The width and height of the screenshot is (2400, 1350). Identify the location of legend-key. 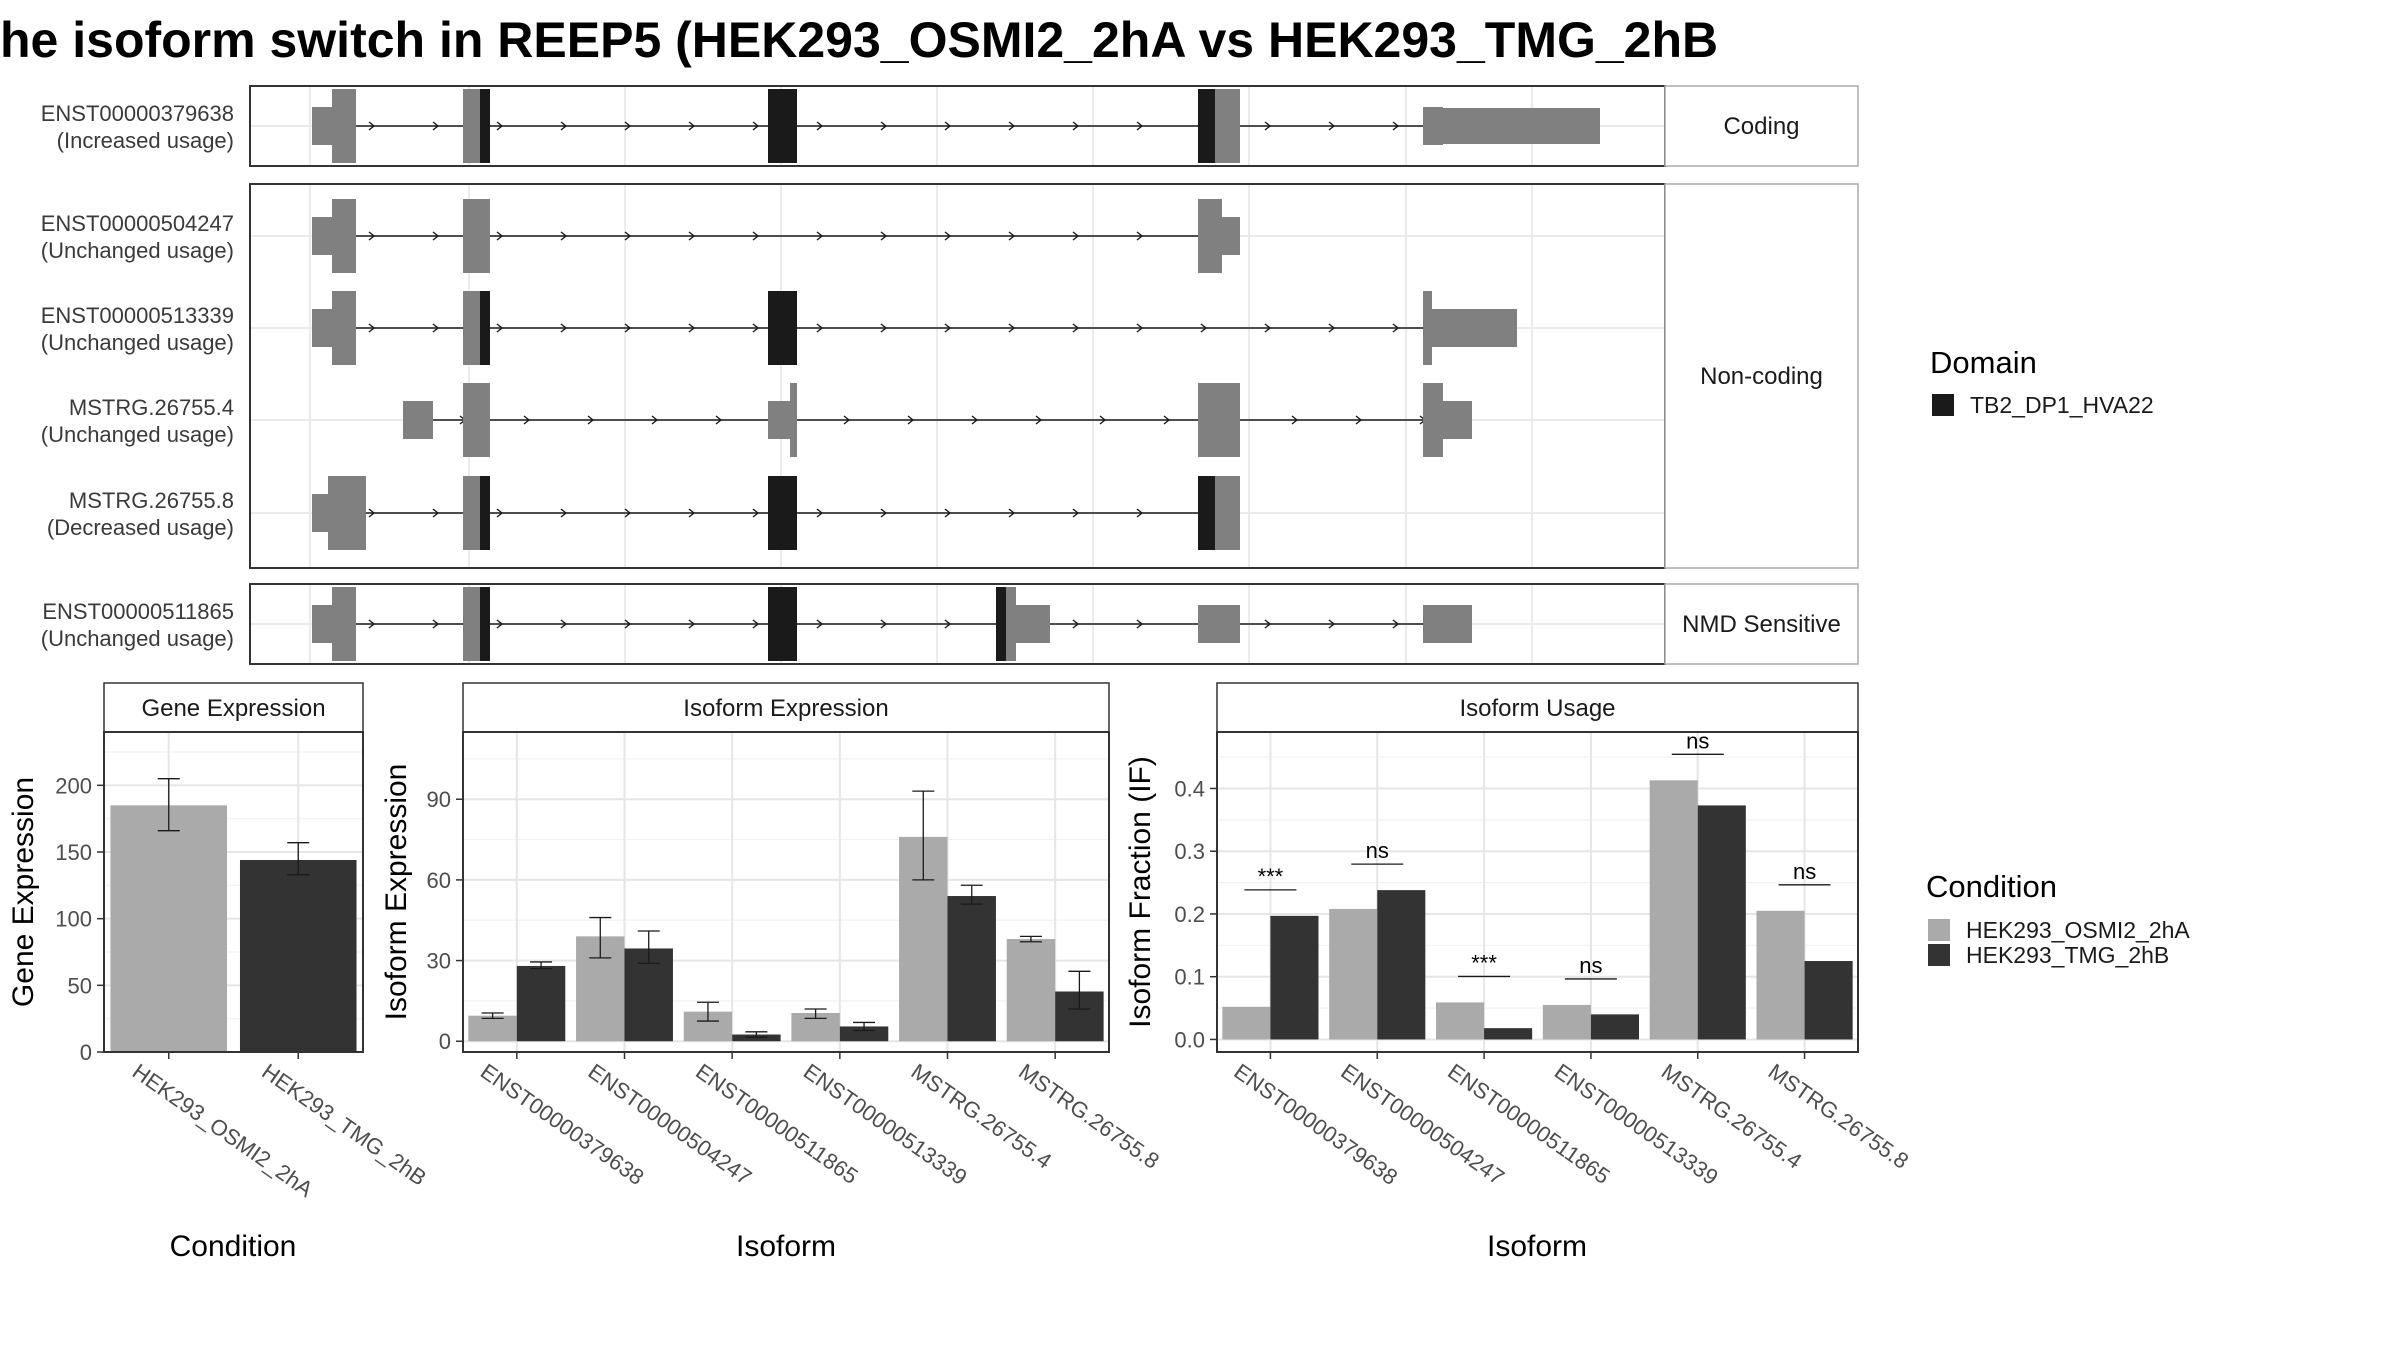
(1939, 955).